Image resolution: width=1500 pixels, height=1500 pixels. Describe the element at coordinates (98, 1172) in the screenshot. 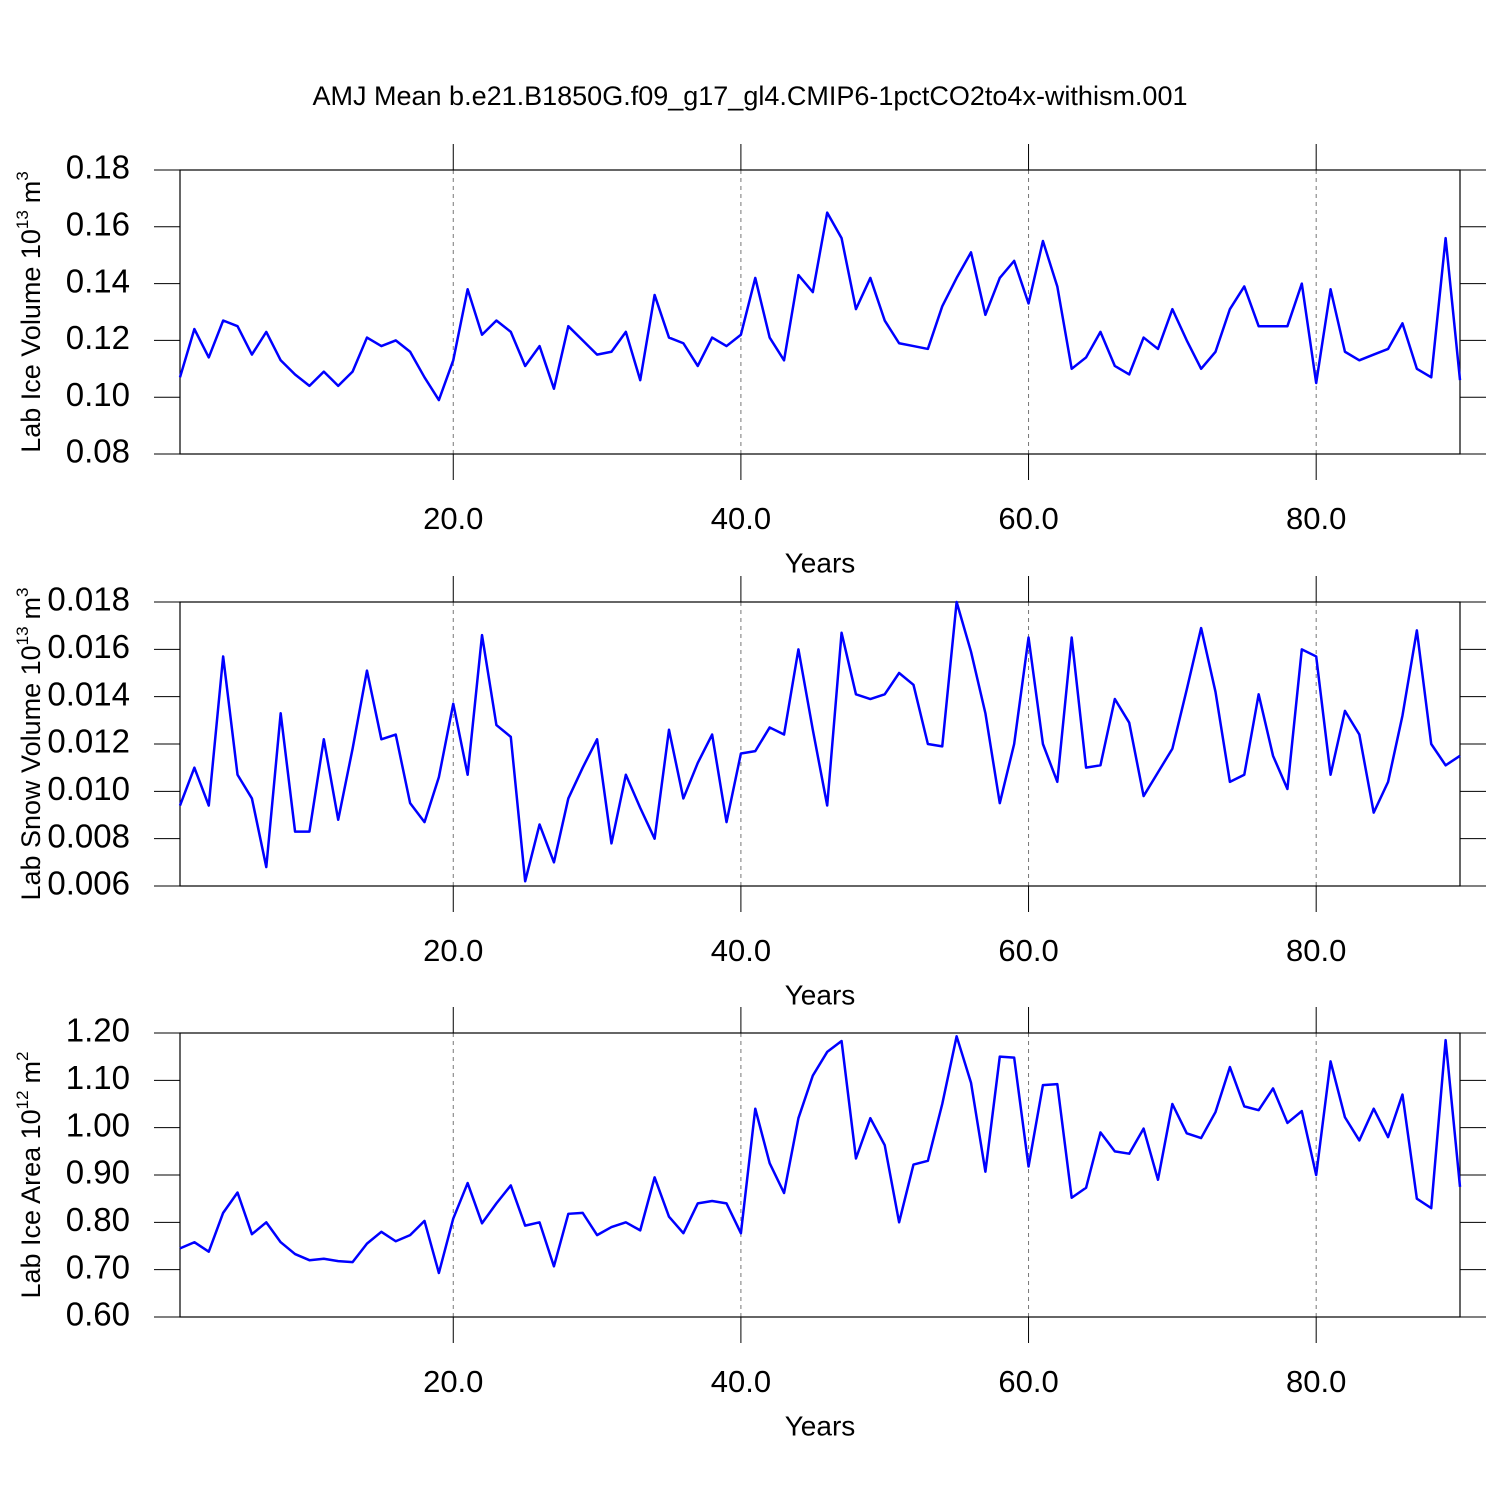

I see `y-tick-label: 0.90` at that location.